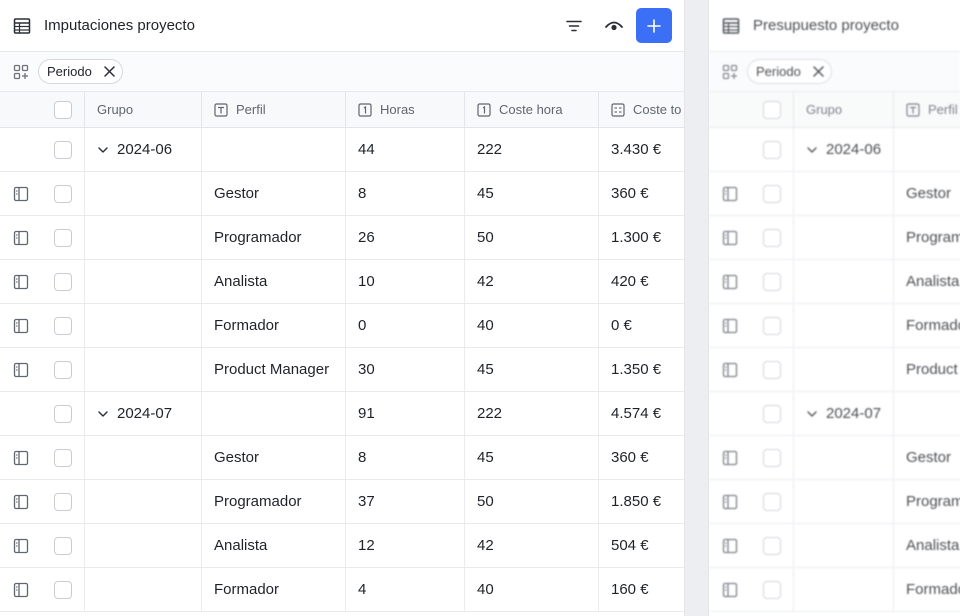 The image size is (960, 616). Describe the element at coordinates (636, 413) in the screenshot. I see `cell-value: 4.574 €` at that location.